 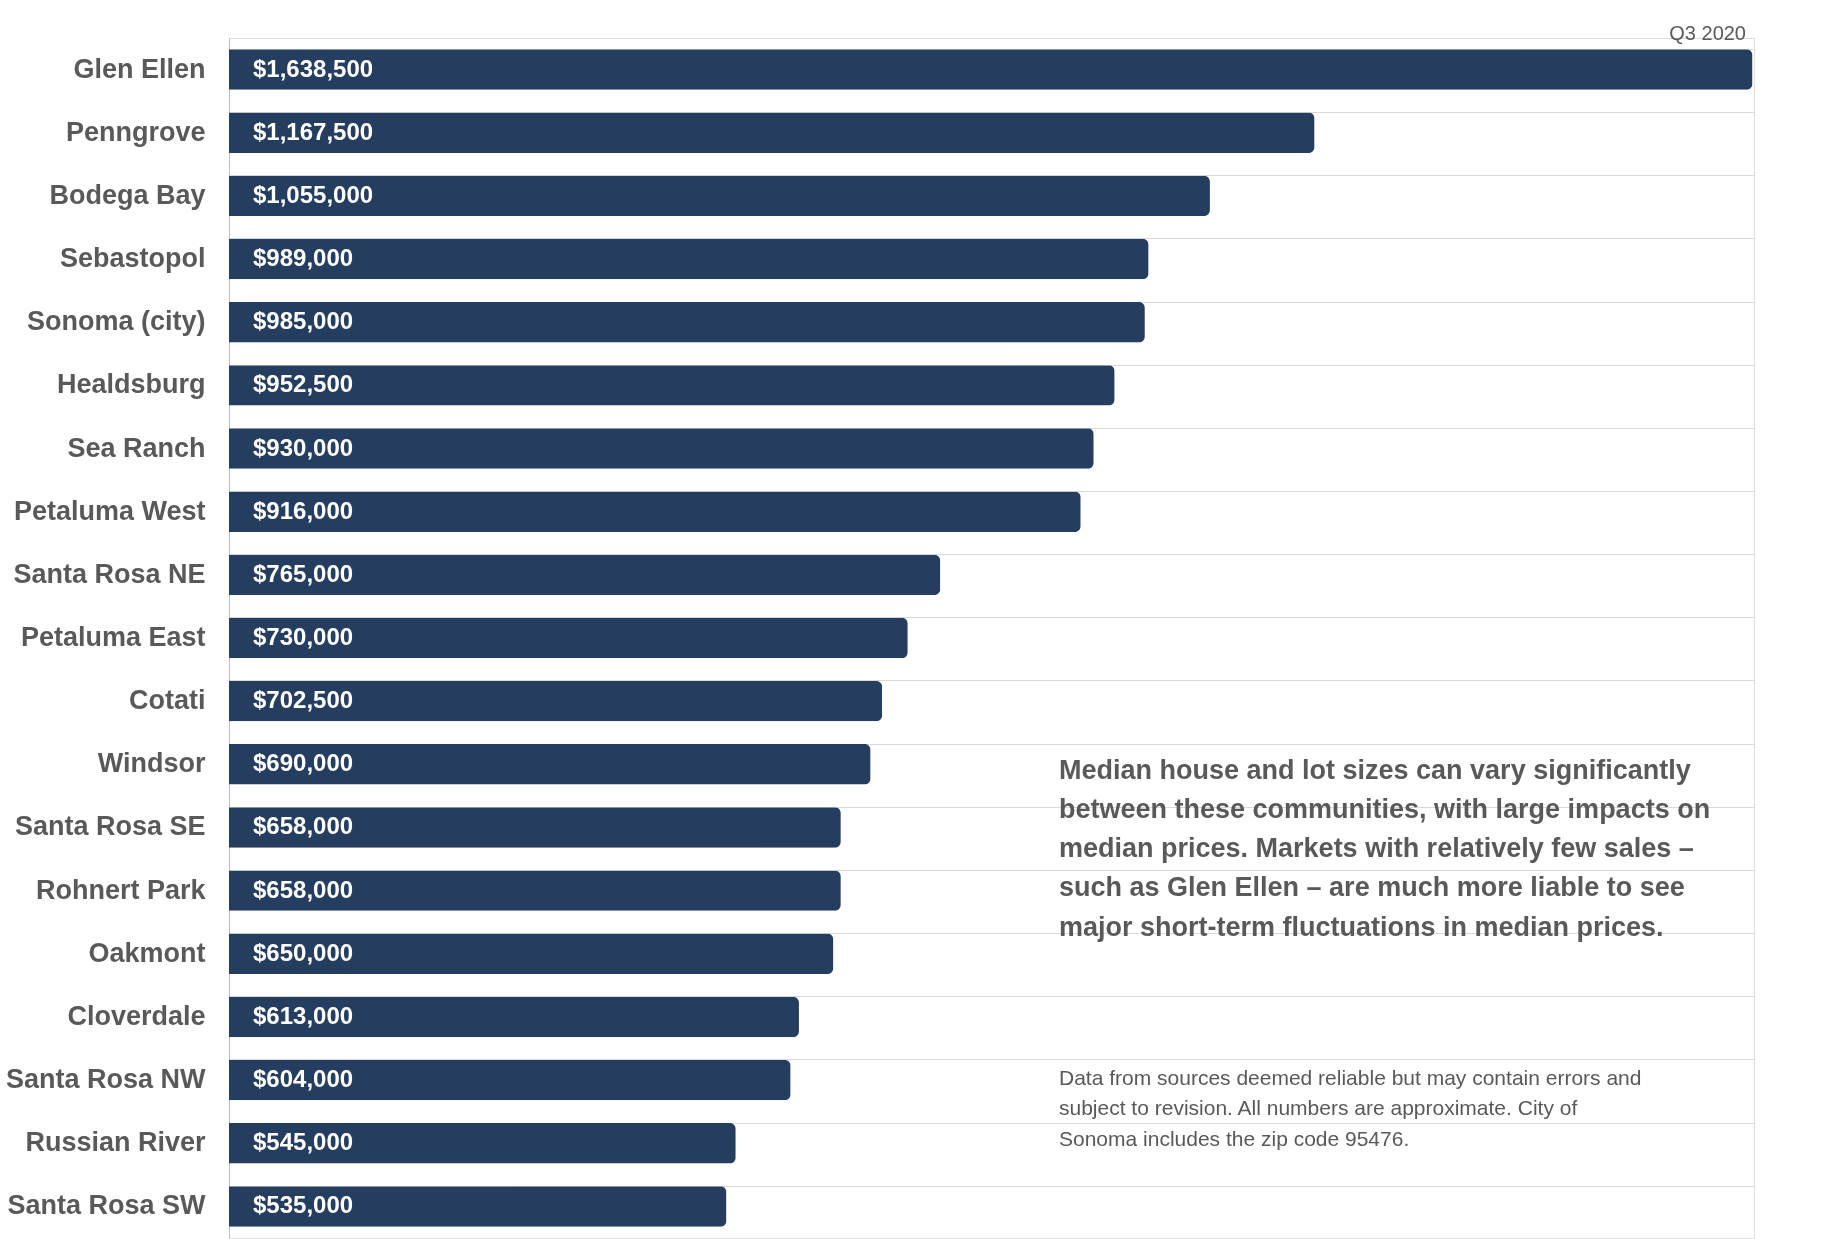 What do you see at coordinates (147, 952) in the screenshot?
I see `y-tick-label: Oakmont` at bounding box center [147, 952].